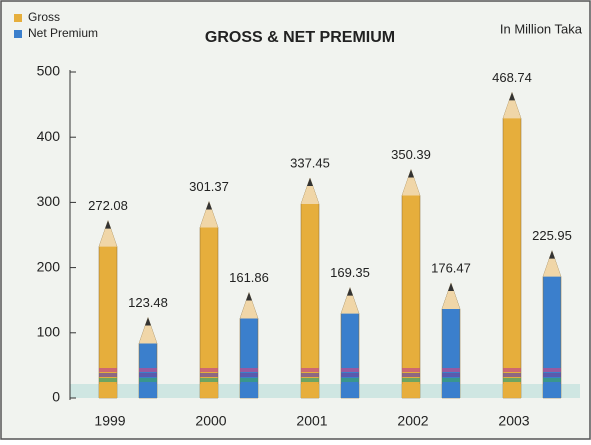 The height and width of the screenshot is (445, 591). What do you see at coordinates (49, 71) in the screenshot?
I see `y-tick-label: 500` at bounding box center [49, 71].